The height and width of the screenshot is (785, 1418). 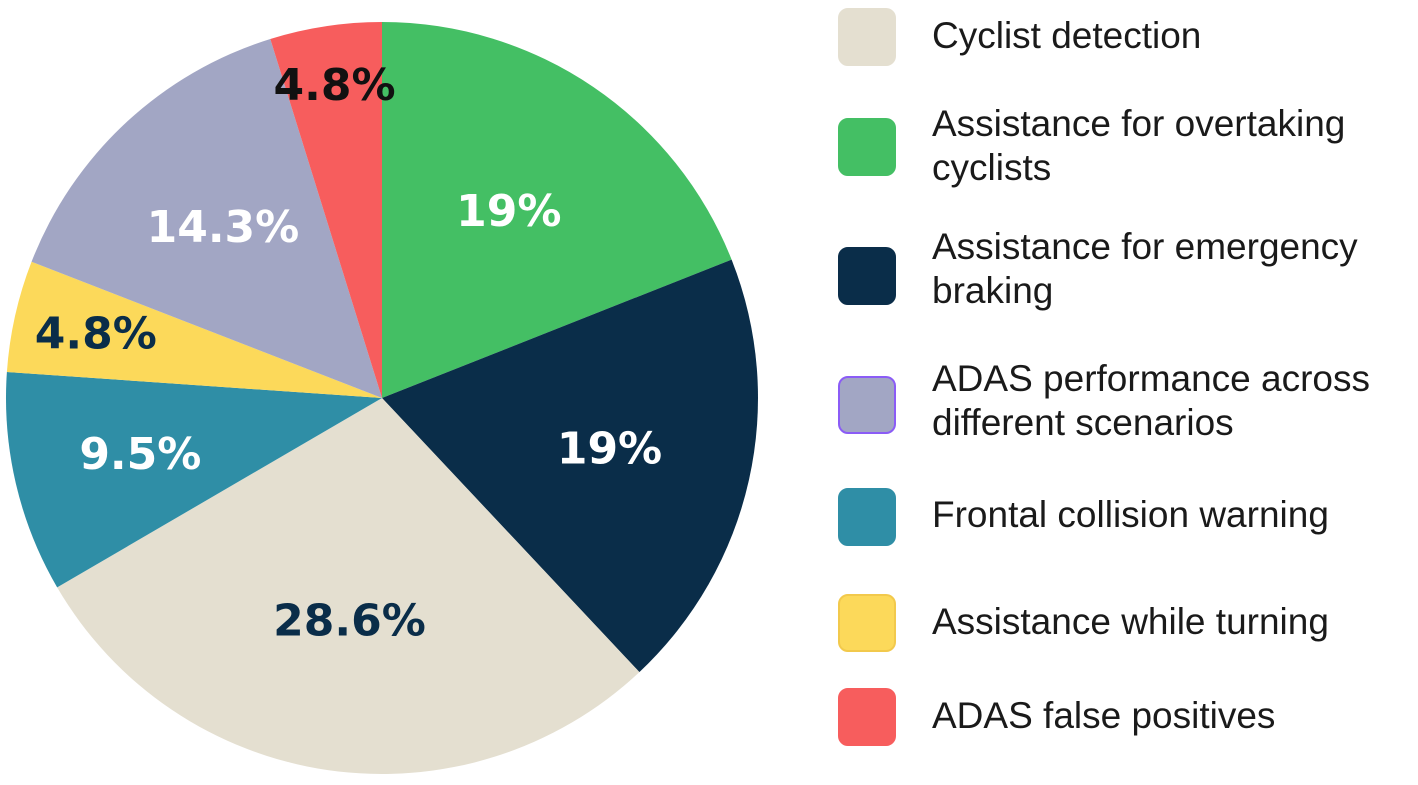 What do you see at coordinates (1067, 35) in the screenshot?
I see `legend-label-cyclist-detection: Cyclist detection` at bounding box center [1067, 35].